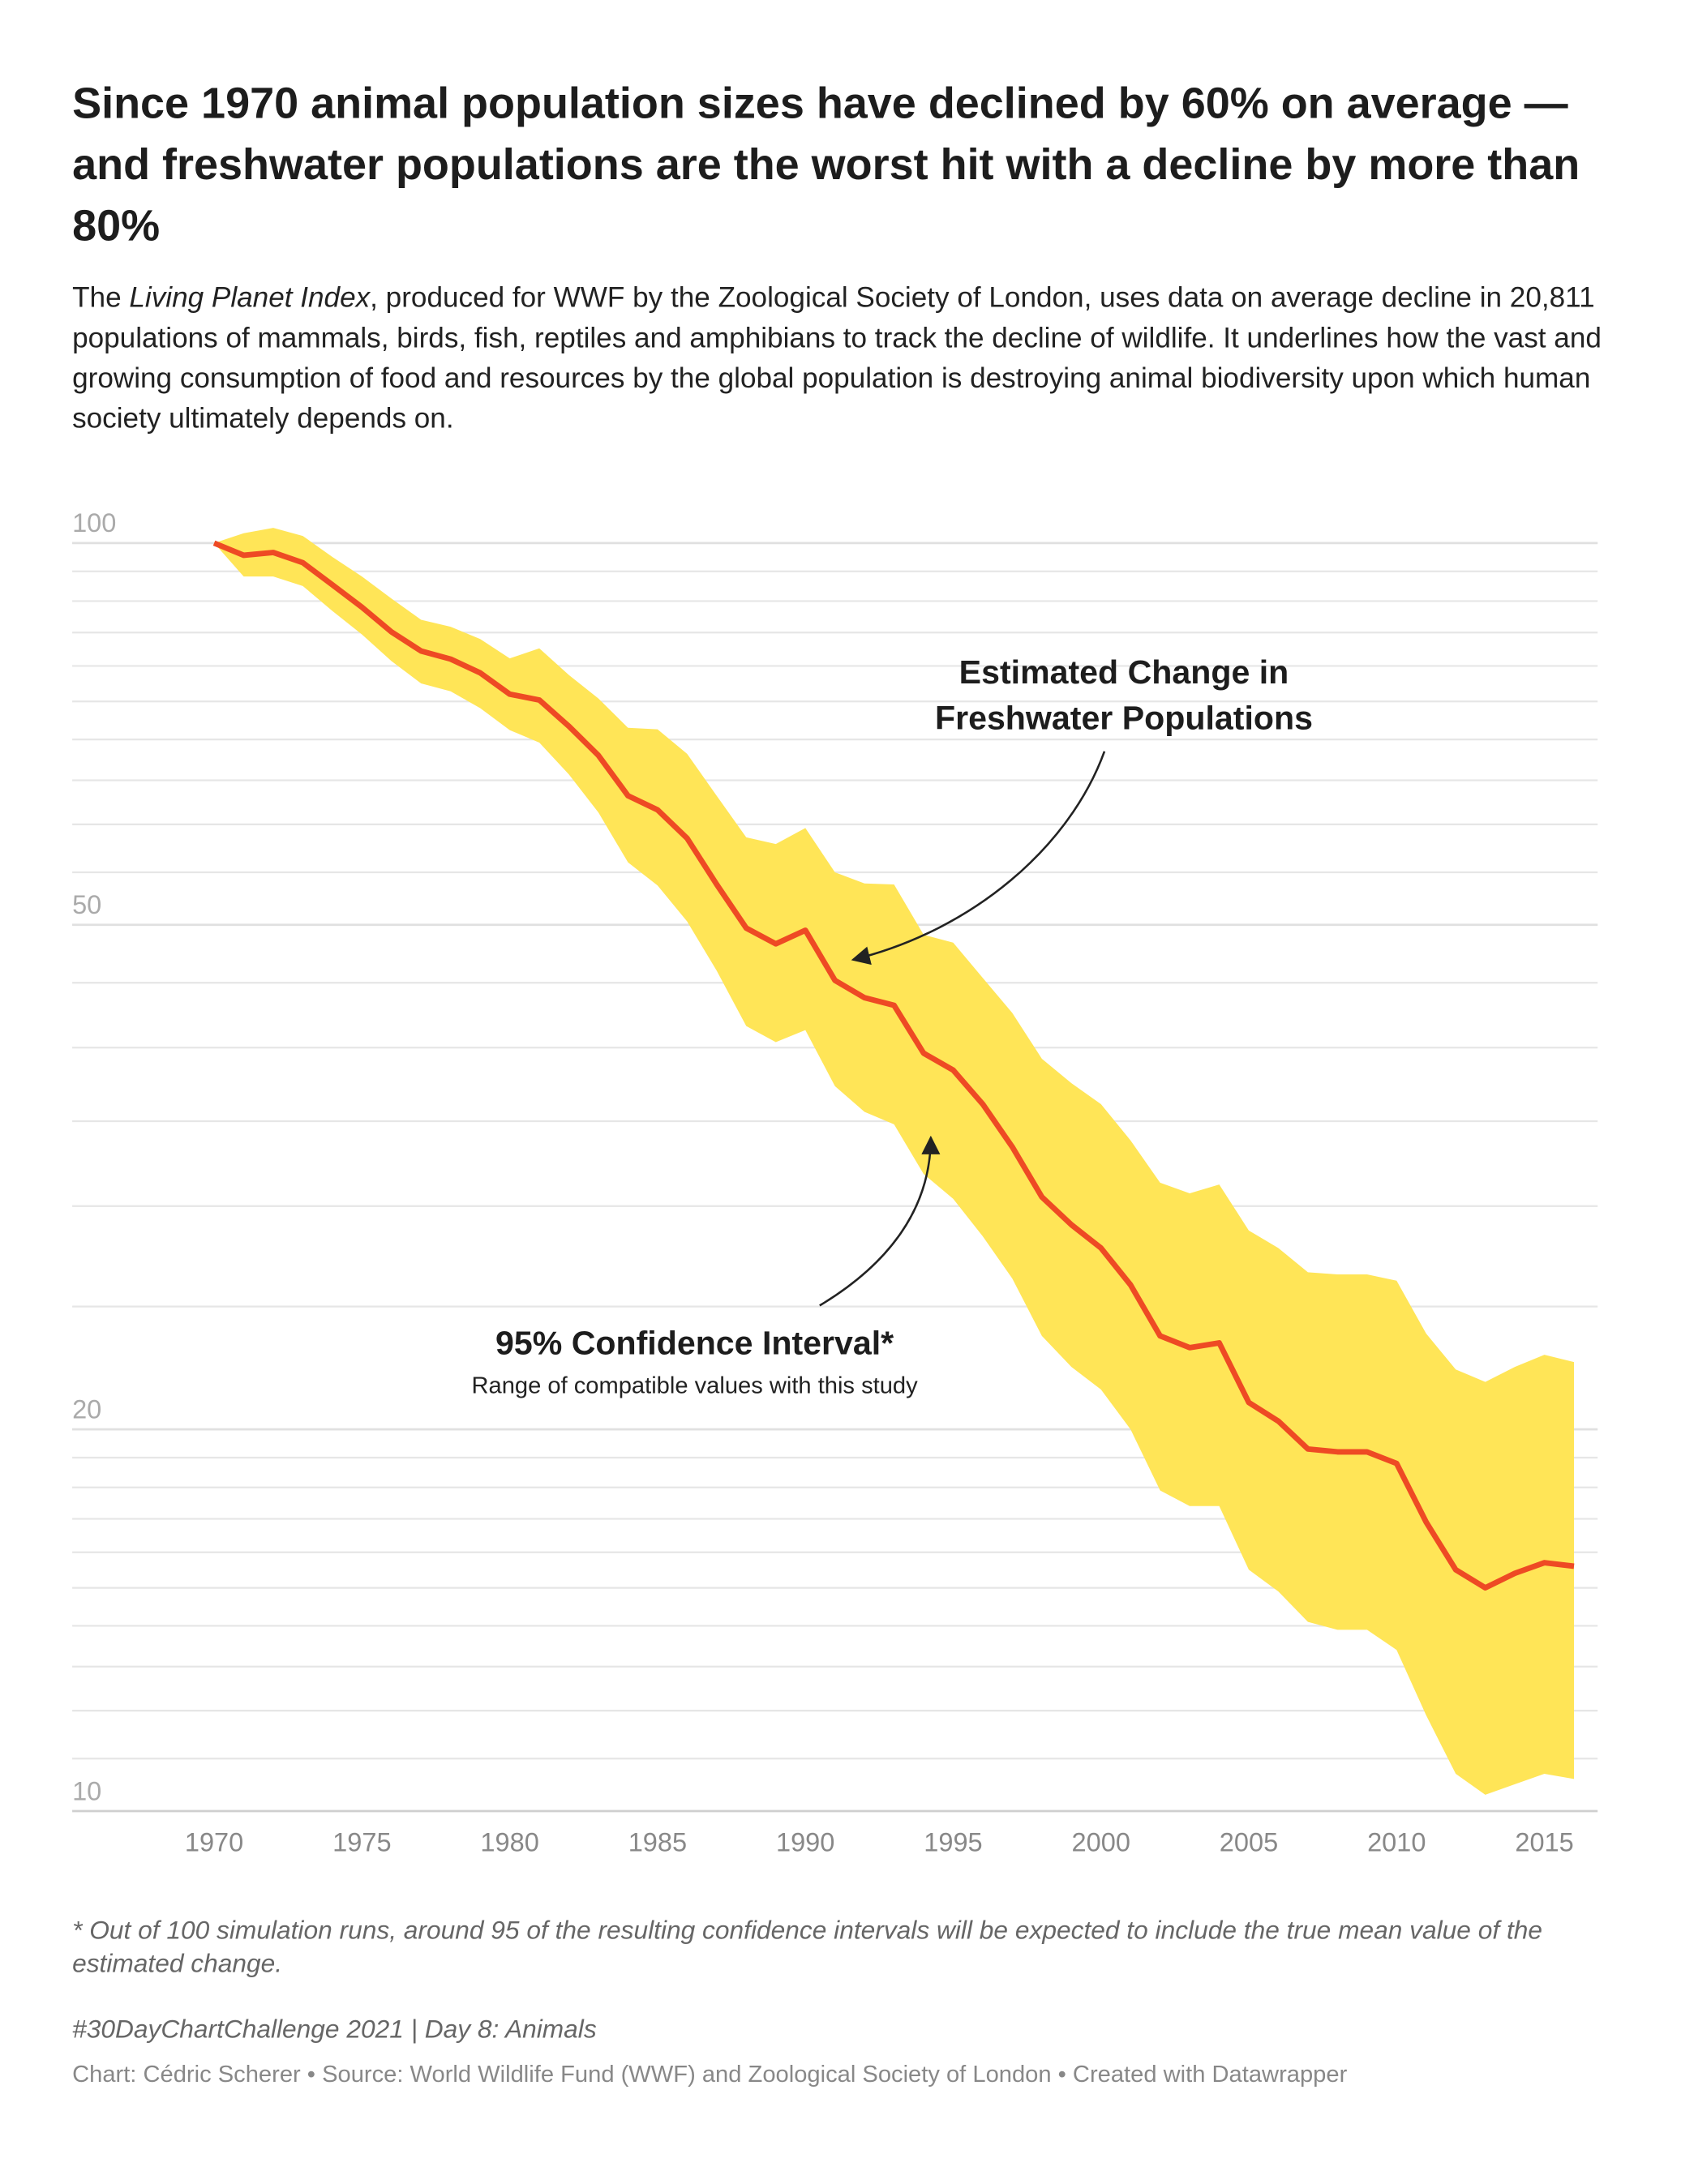 The height and width of the screenshot is (2184, 1681). What do you see at coordinates (805, 1842) in the screenshot?
I see `x-tick-label: 1990` at bounding box center [805, 1842].